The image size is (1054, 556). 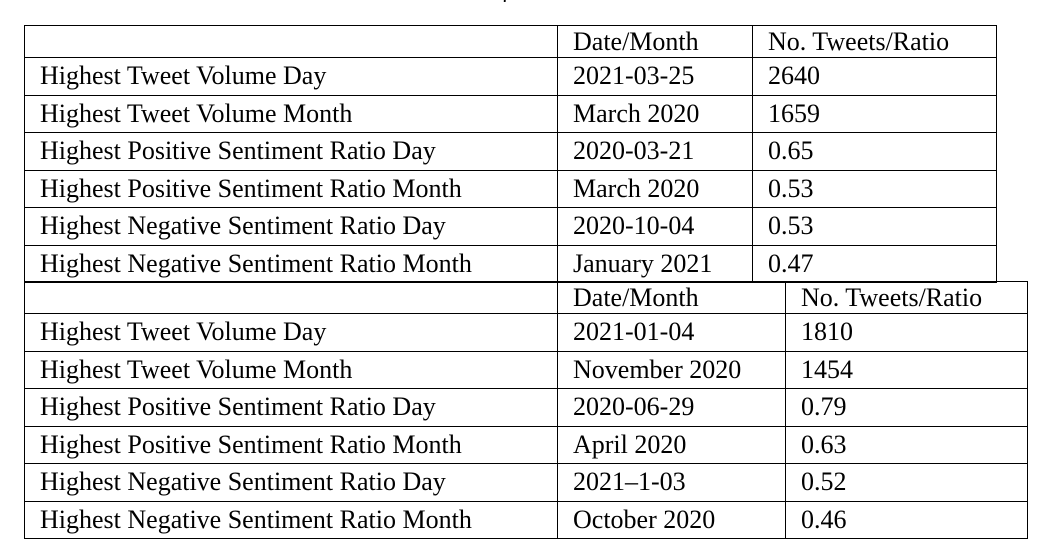 What do you see at coordinates (906, 407) in the screenshot?
I see `row-value: 0.79` at bounding box center [906, 407].